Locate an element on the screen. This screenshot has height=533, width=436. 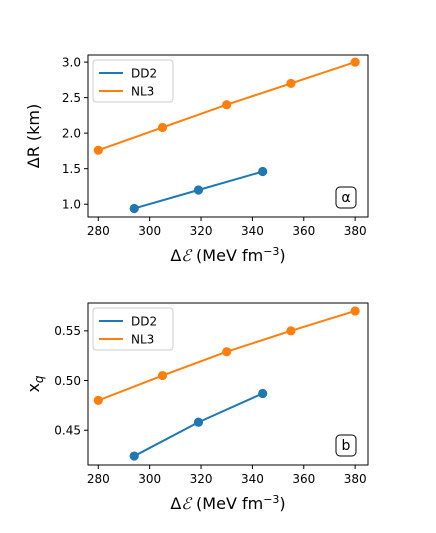
panel-tag-label: α is located at coordinates (345, 198).